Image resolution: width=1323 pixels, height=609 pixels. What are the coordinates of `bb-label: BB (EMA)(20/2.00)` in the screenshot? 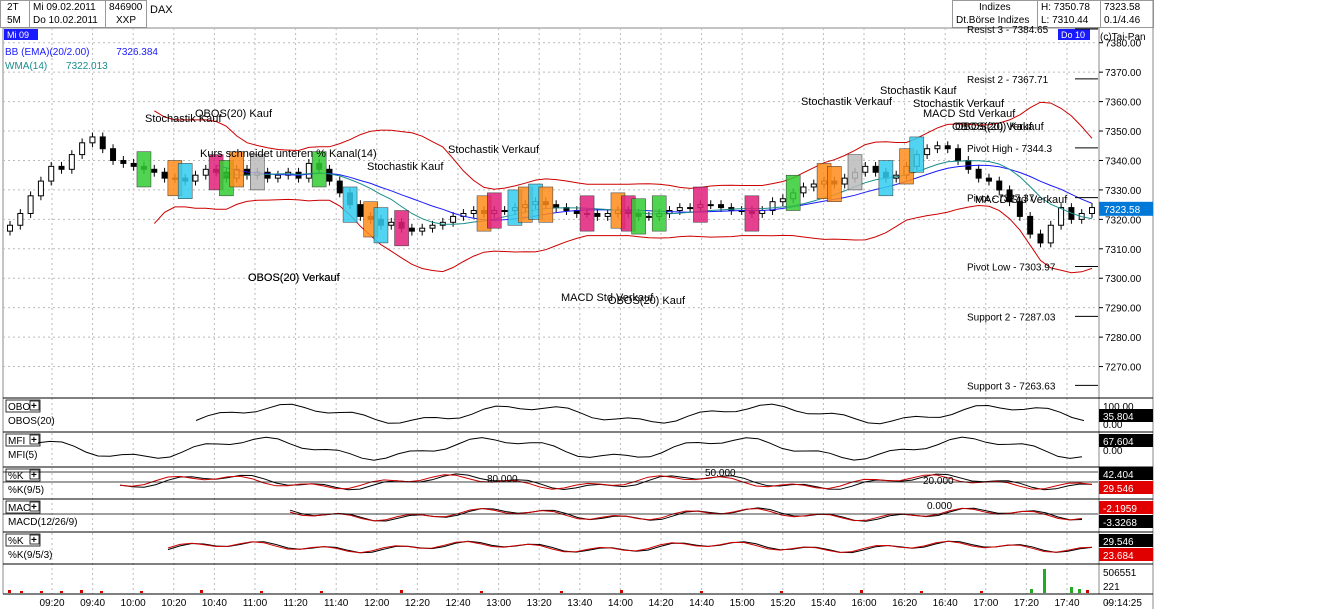 It's located at (47, 52).